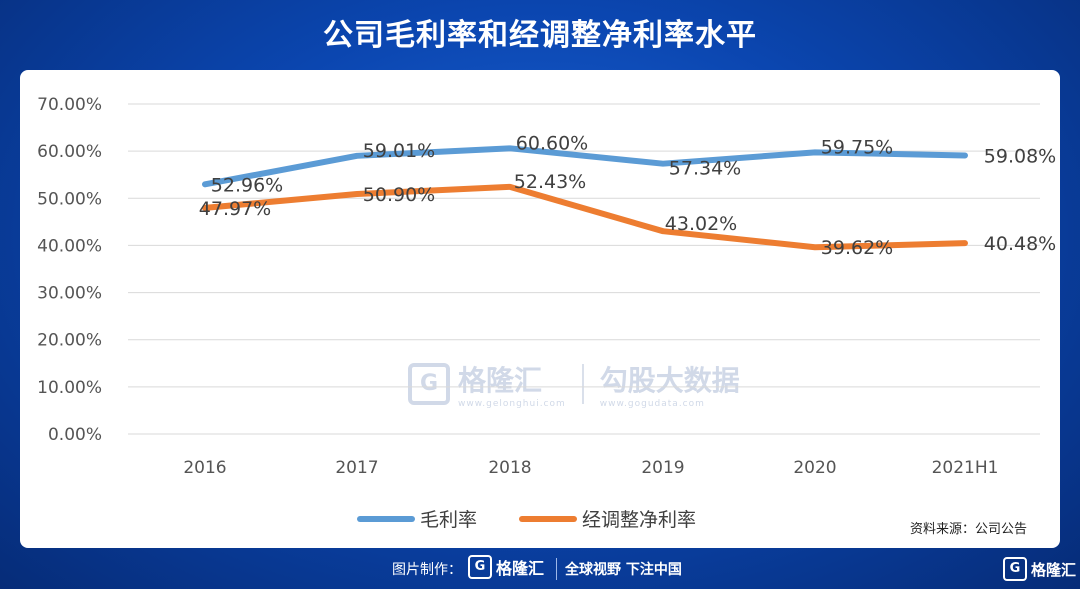 This screenshot has height=589, width=1080. Describe the element at coordinates (480, 567) in the screenshot. I see `brand-logo-icon: G` at that location.